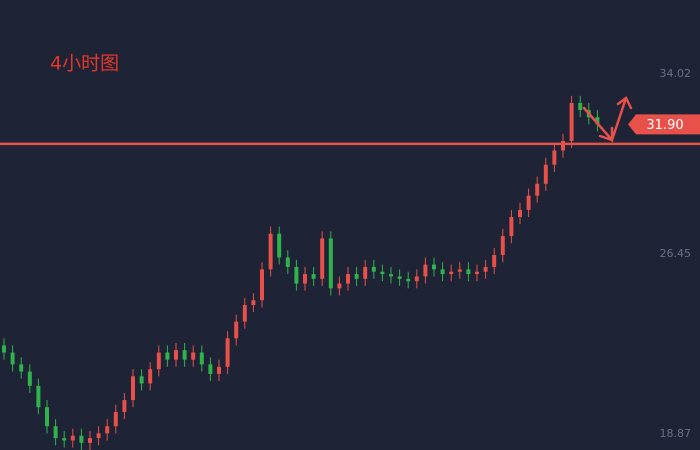 This screenshot has height=450, width=700. I want to click on price-tag-label: 31.90, so click(664, 125).